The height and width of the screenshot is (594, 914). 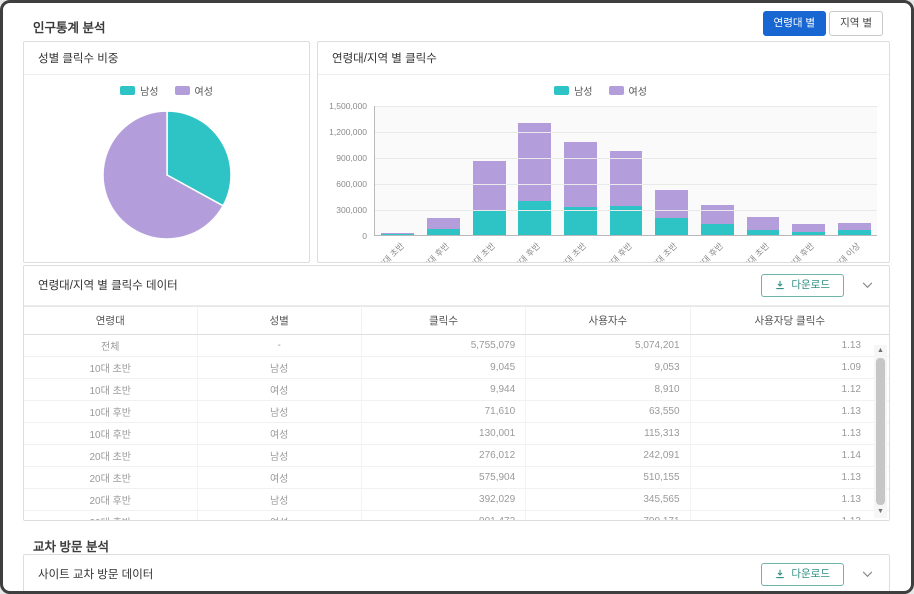 What do you see at coordinates (608, 411) in the screenshot?
I see `table-cell: 63,550` at bounding box center [608, 411].